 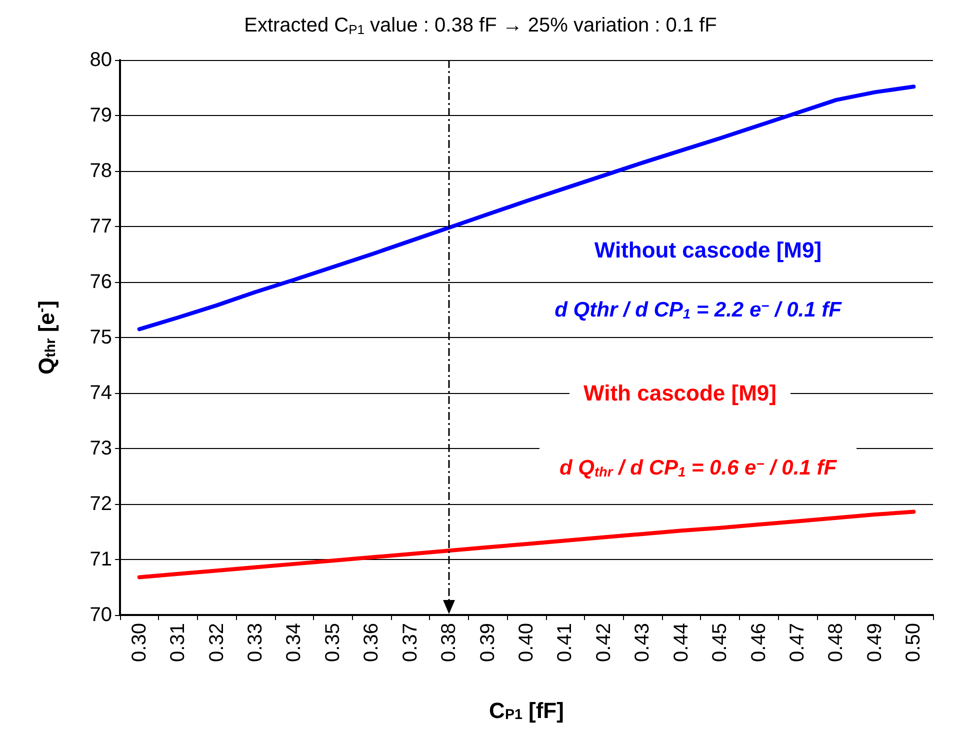 I want to click on line-series, so click(x=526, y=545).